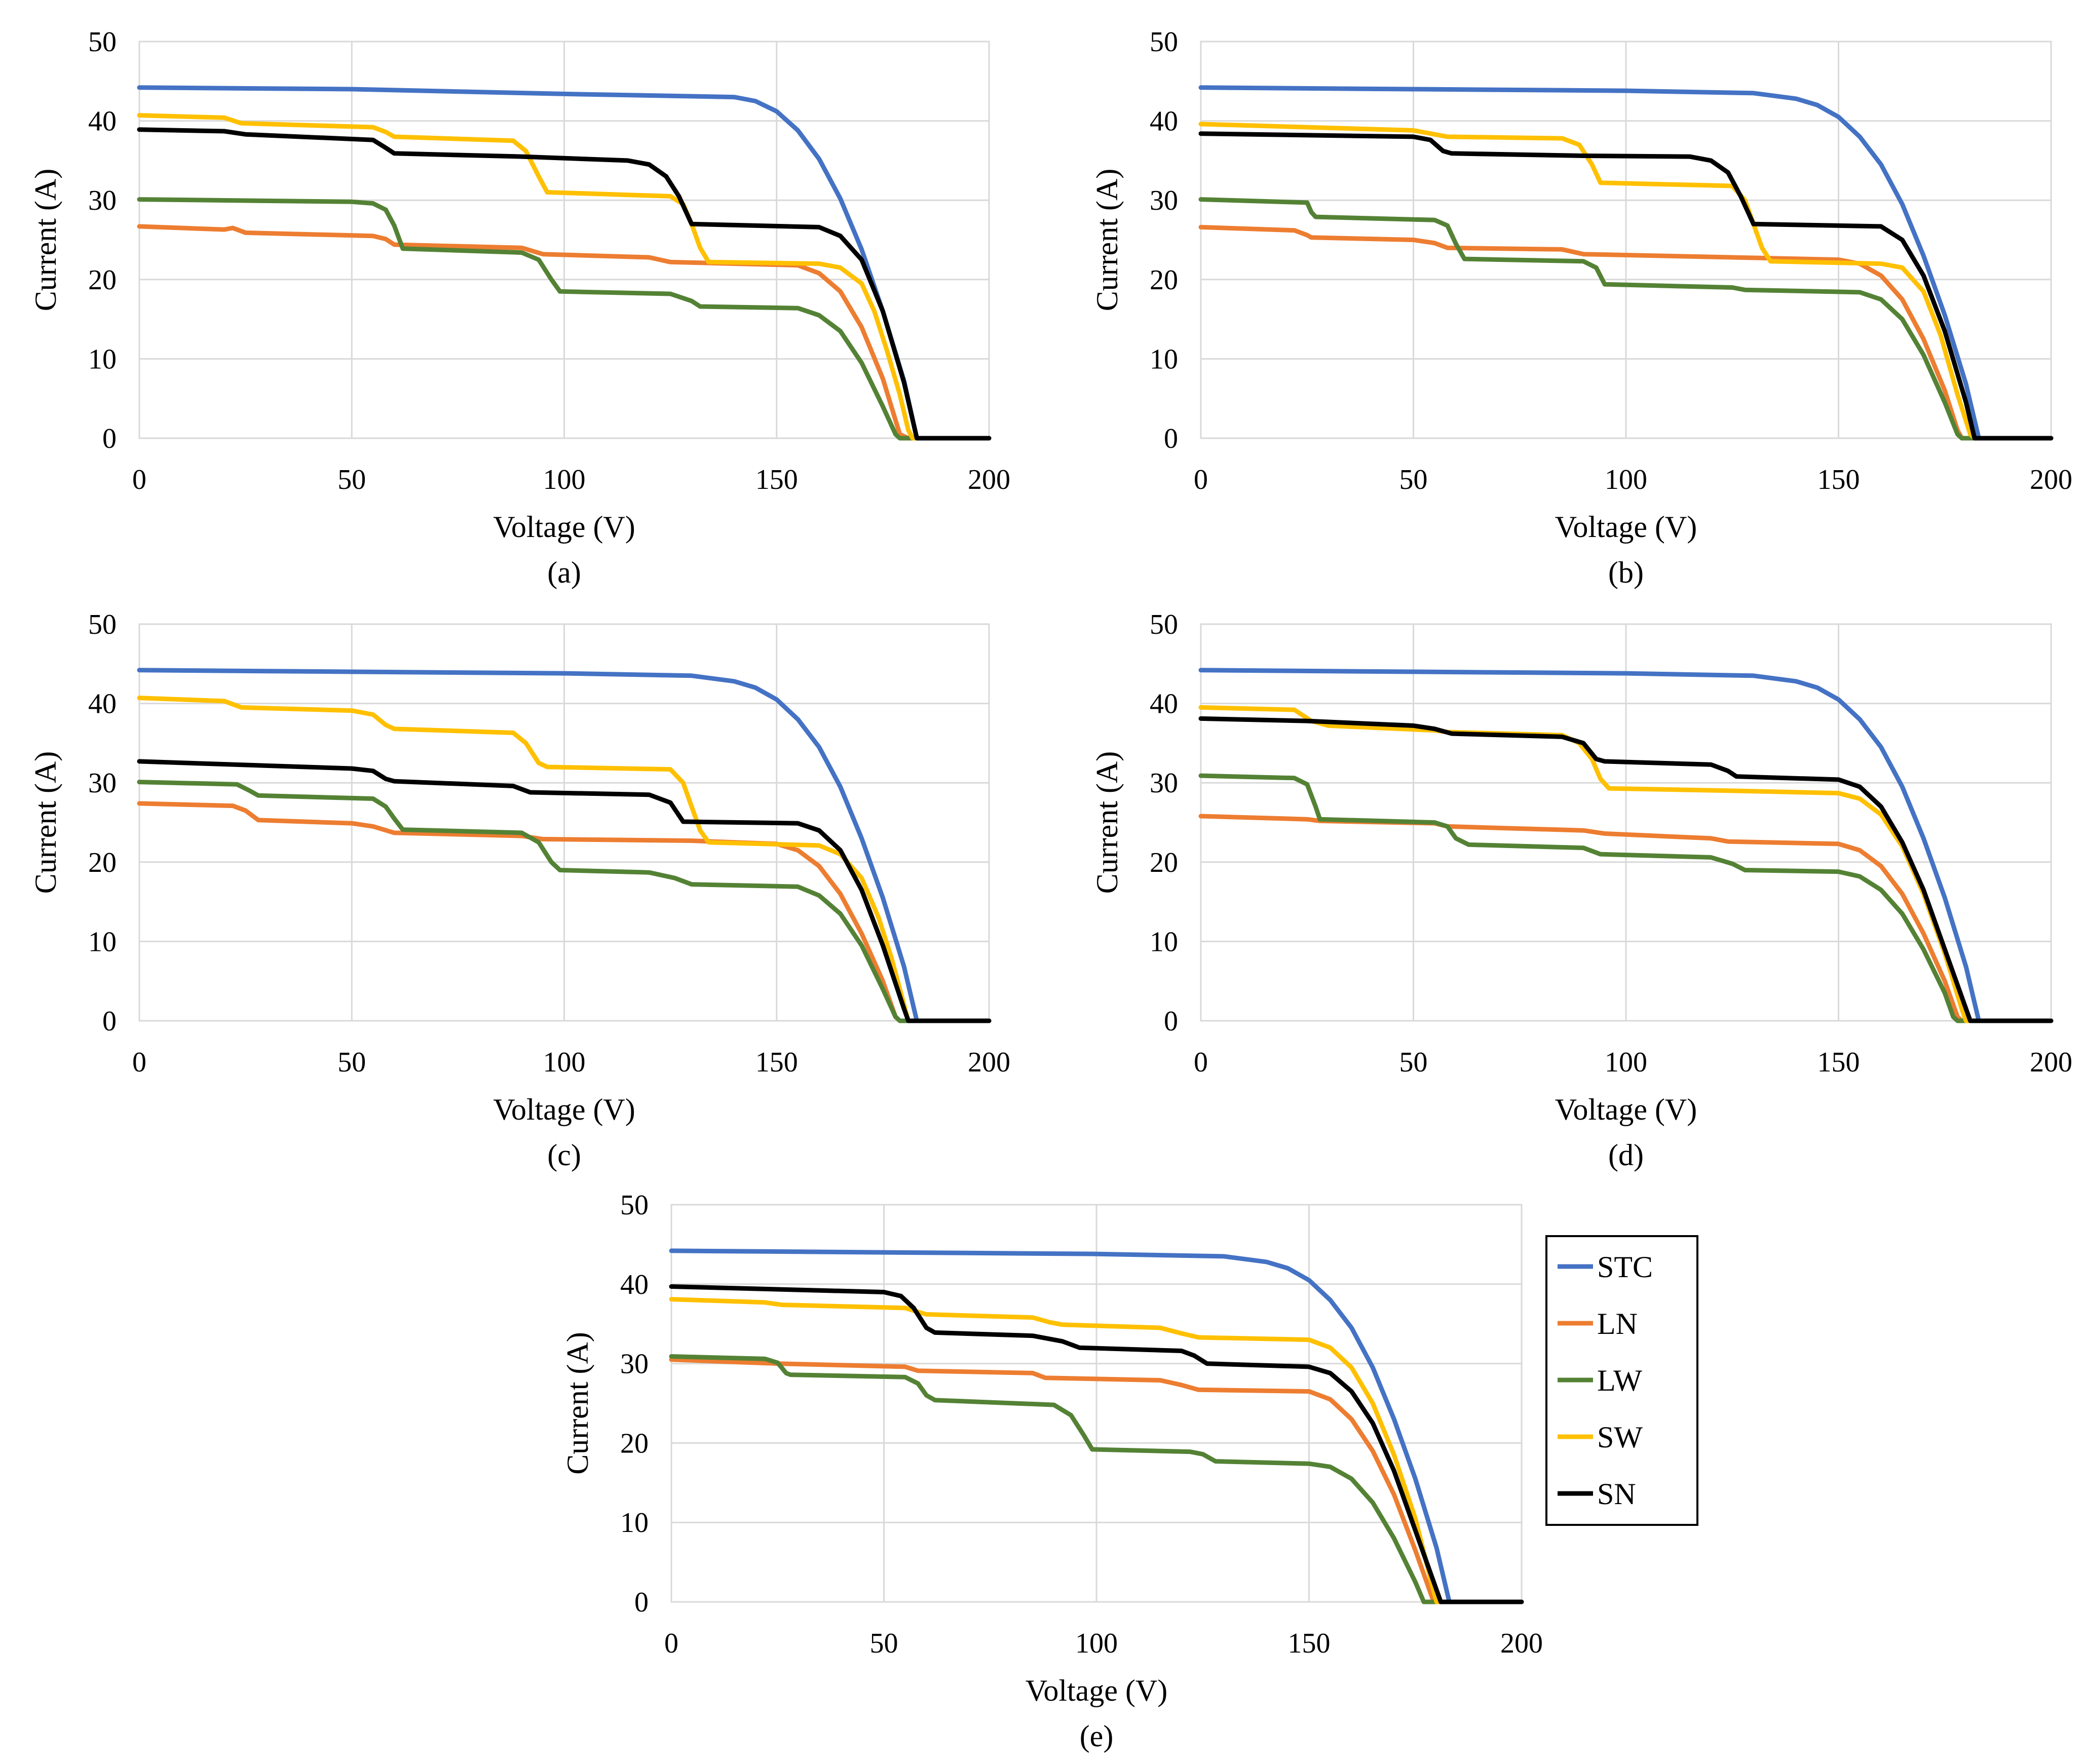 The width and height of the screenshot is (2084, 1764). I want to click on panel-caption: (d), so click(1626, 1155).